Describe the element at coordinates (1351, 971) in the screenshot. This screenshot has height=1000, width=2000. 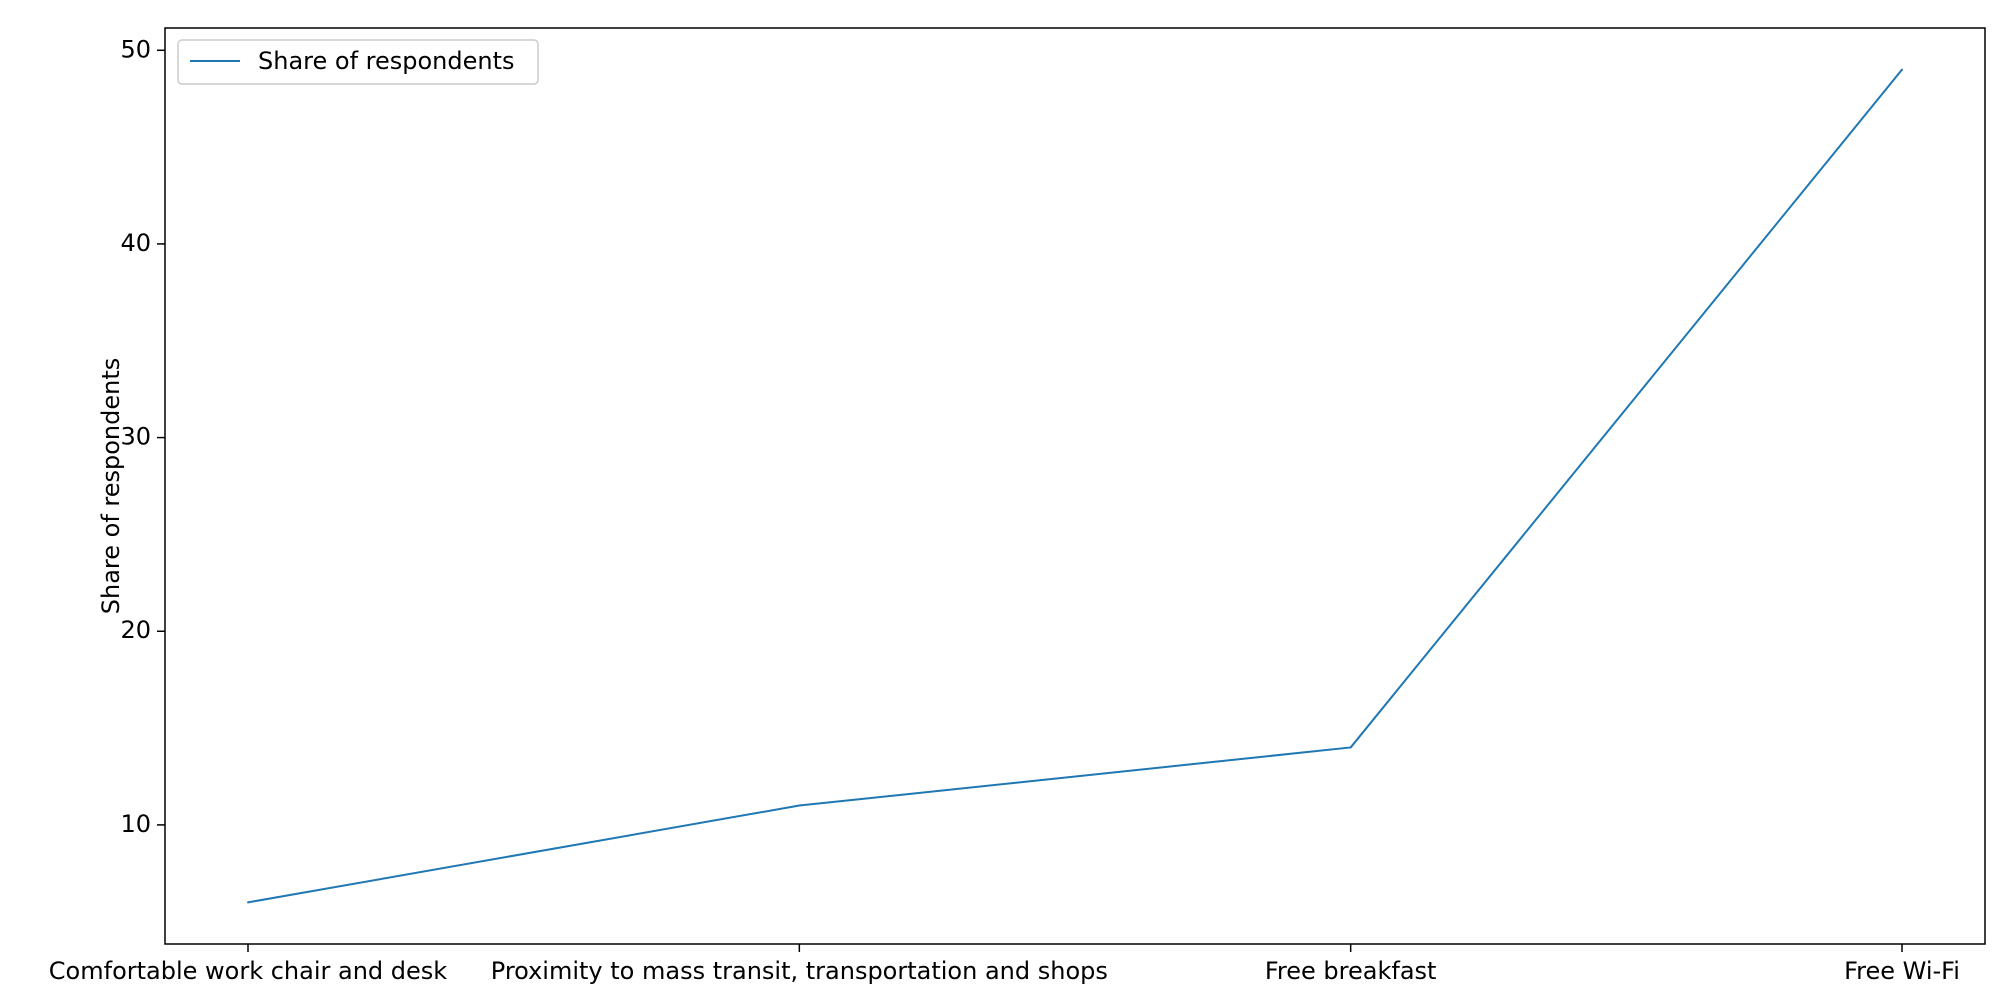
I see `x-tick-label: Free breakfast` at that location.